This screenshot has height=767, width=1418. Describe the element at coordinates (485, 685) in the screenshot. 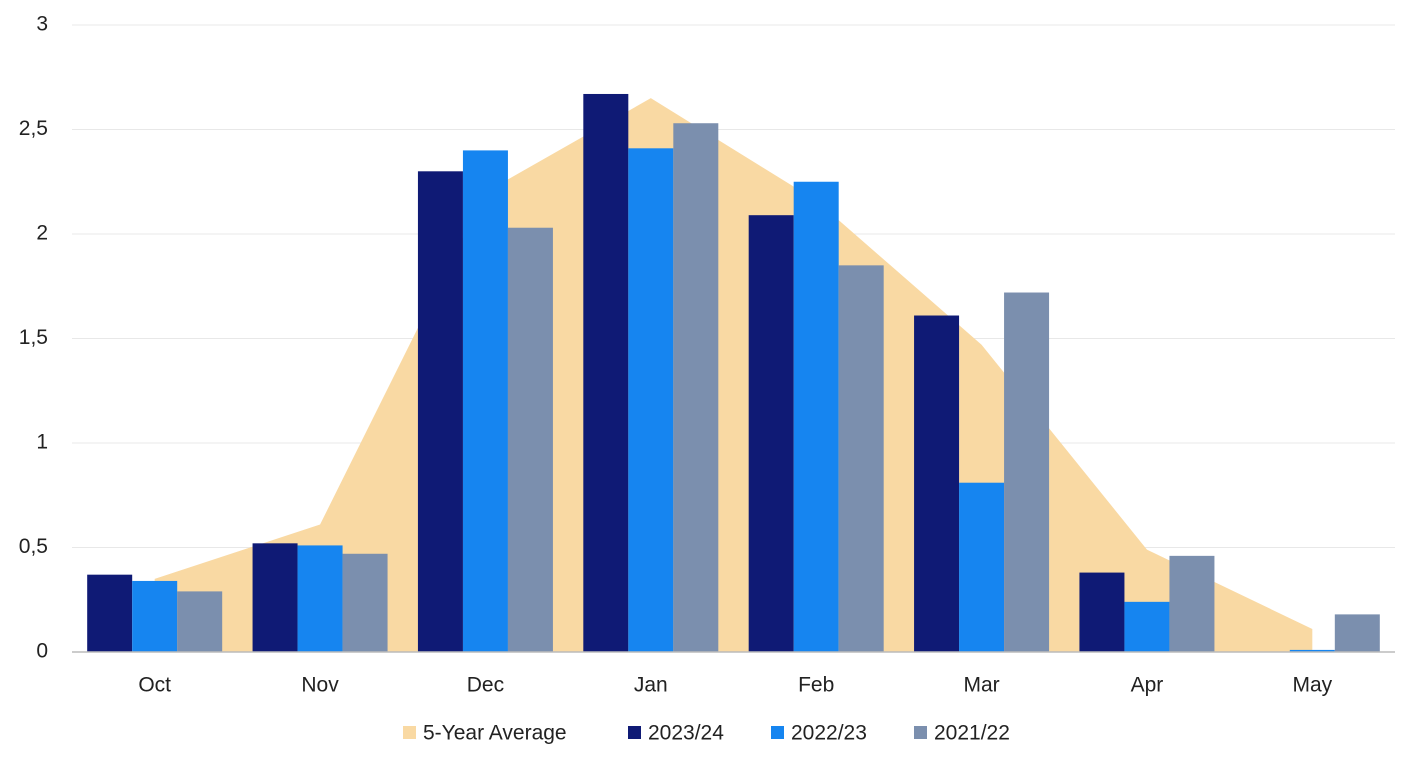

I see `x-tick-label: Dec` at that location.